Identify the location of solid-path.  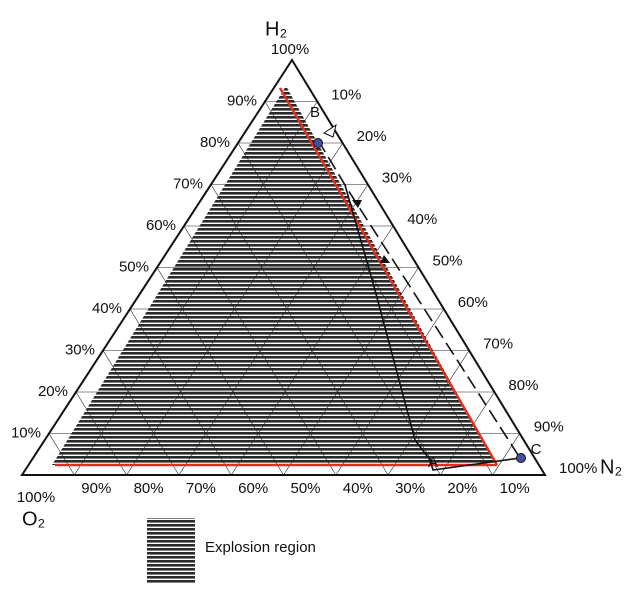
(432, 327).